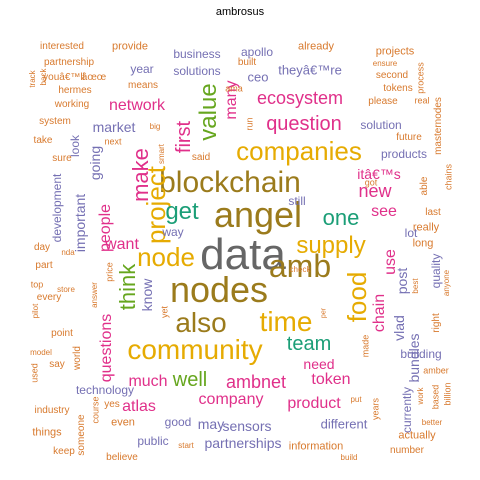  What do you see at coordinates (424, 186) in the screenshot?
I see `word-able: able` at bounding box center [424, 186].